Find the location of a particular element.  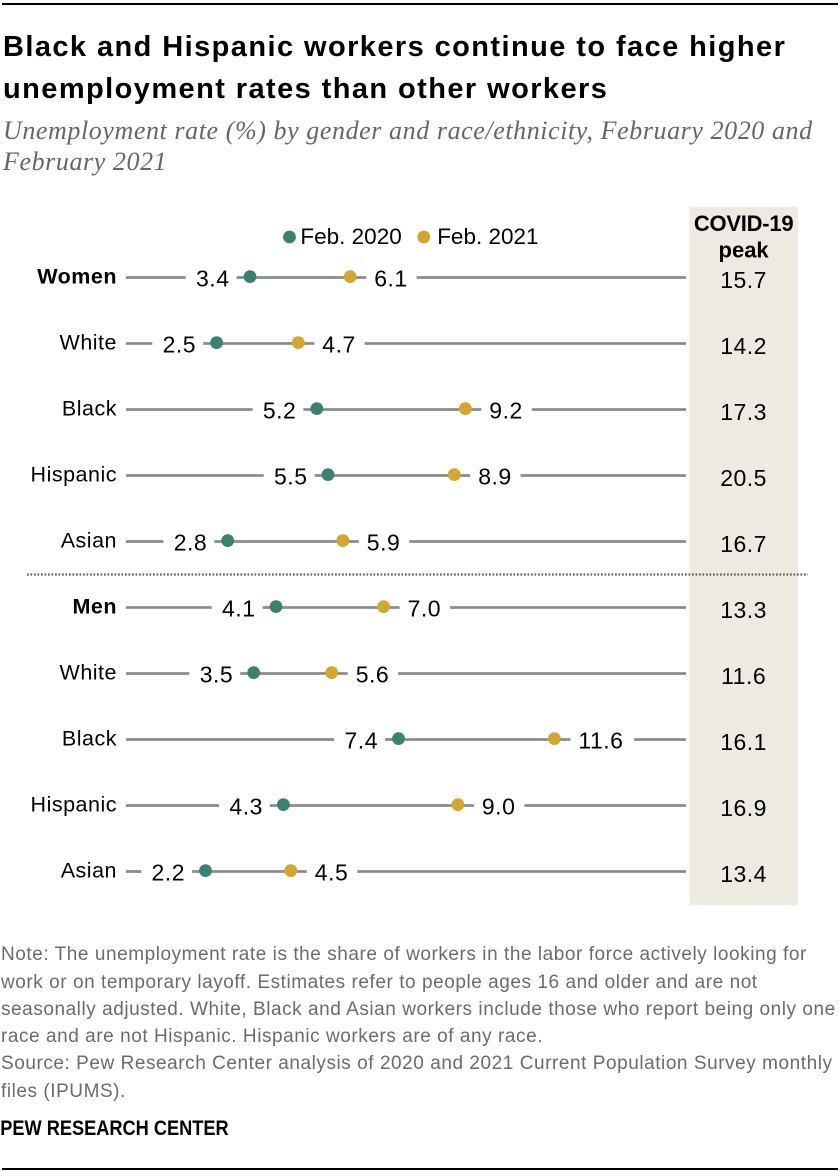

svg-text: 7.0 is located at coordinates (424, 608).